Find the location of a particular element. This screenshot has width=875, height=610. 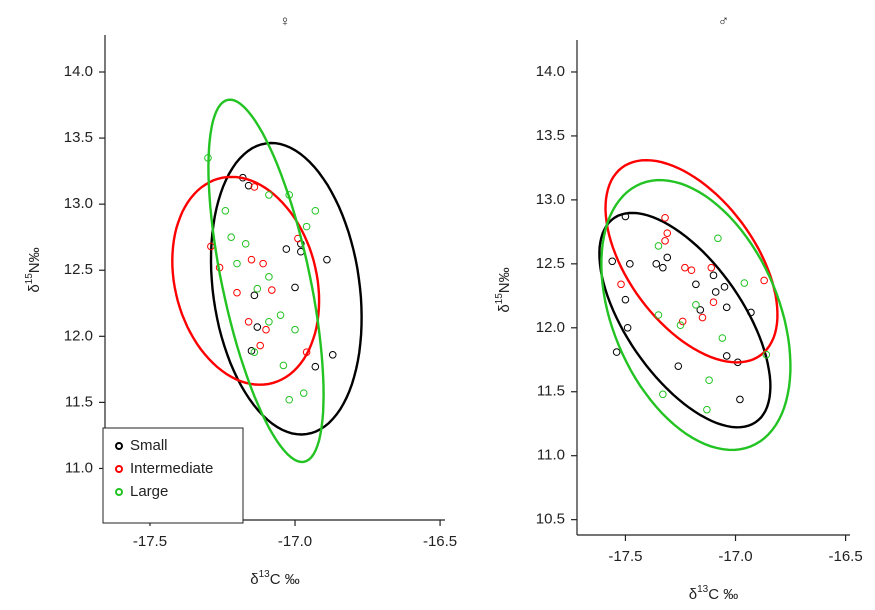

x-tick-label: -16.5 is located at coordinates (845, 556).